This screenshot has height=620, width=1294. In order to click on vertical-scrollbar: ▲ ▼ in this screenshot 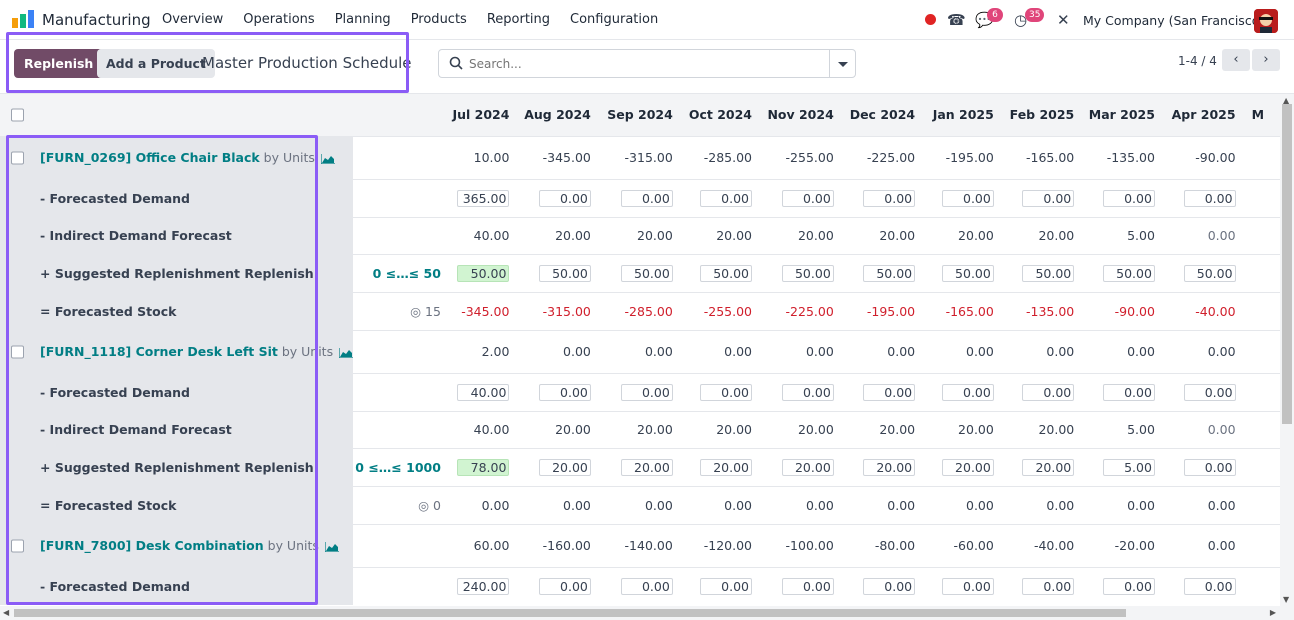, I will do `click(1287, 350)`.